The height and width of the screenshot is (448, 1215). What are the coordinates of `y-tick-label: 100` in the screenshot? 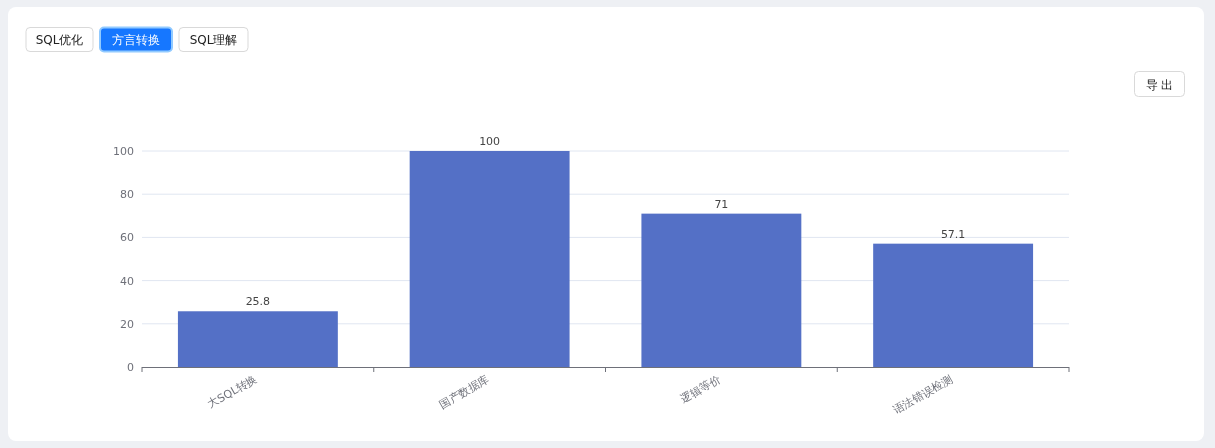 It's located at (123, 151).